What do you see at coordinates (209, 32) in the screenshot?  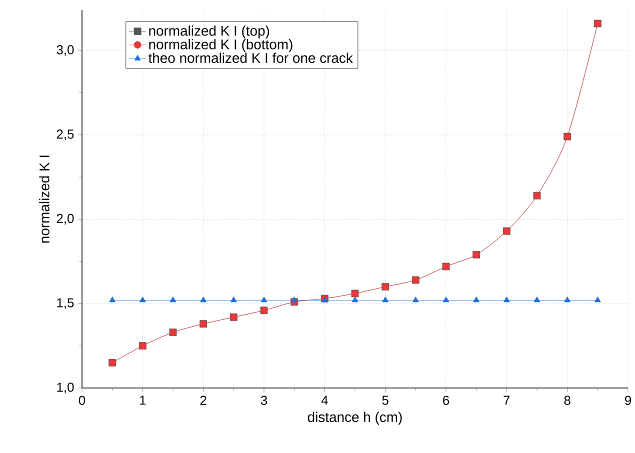 I see `legend-label: normalized K I (top)` at bounding box center [209, 32].